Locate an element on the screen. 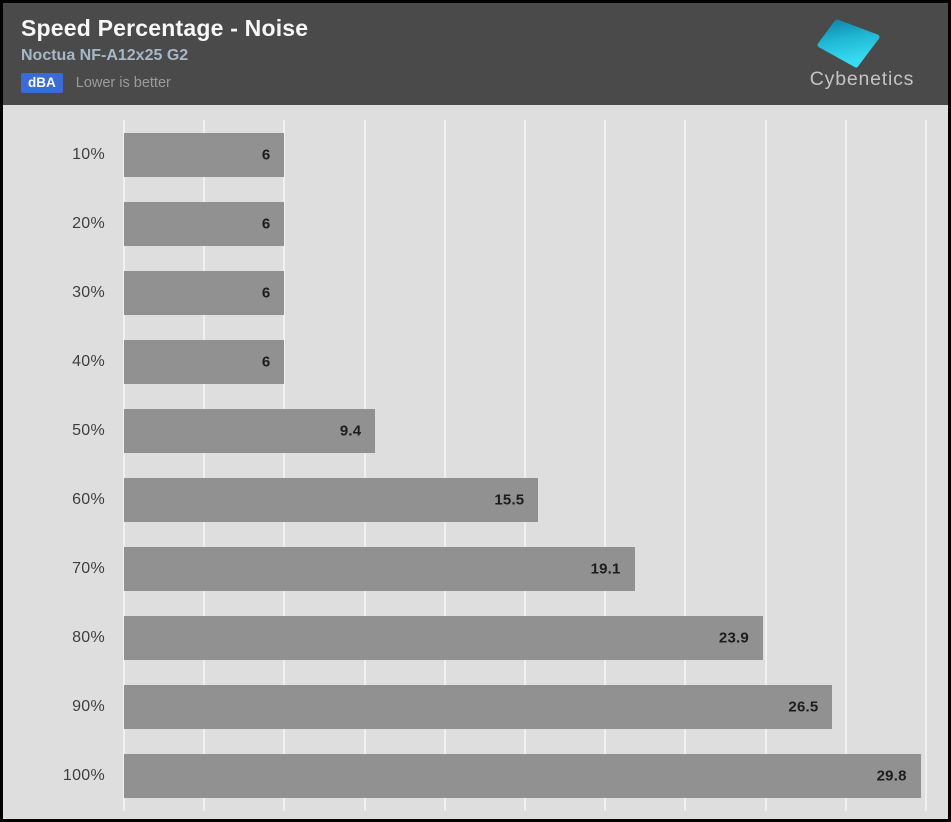  bar-row: 90% 26.5 is located at coordinates (464, 707).